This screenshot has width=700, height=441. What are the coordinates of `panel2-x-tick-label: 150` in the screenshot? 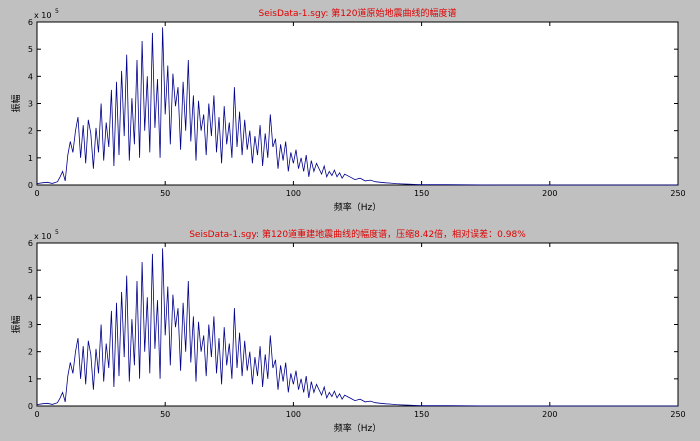 It's located at (421, 414).